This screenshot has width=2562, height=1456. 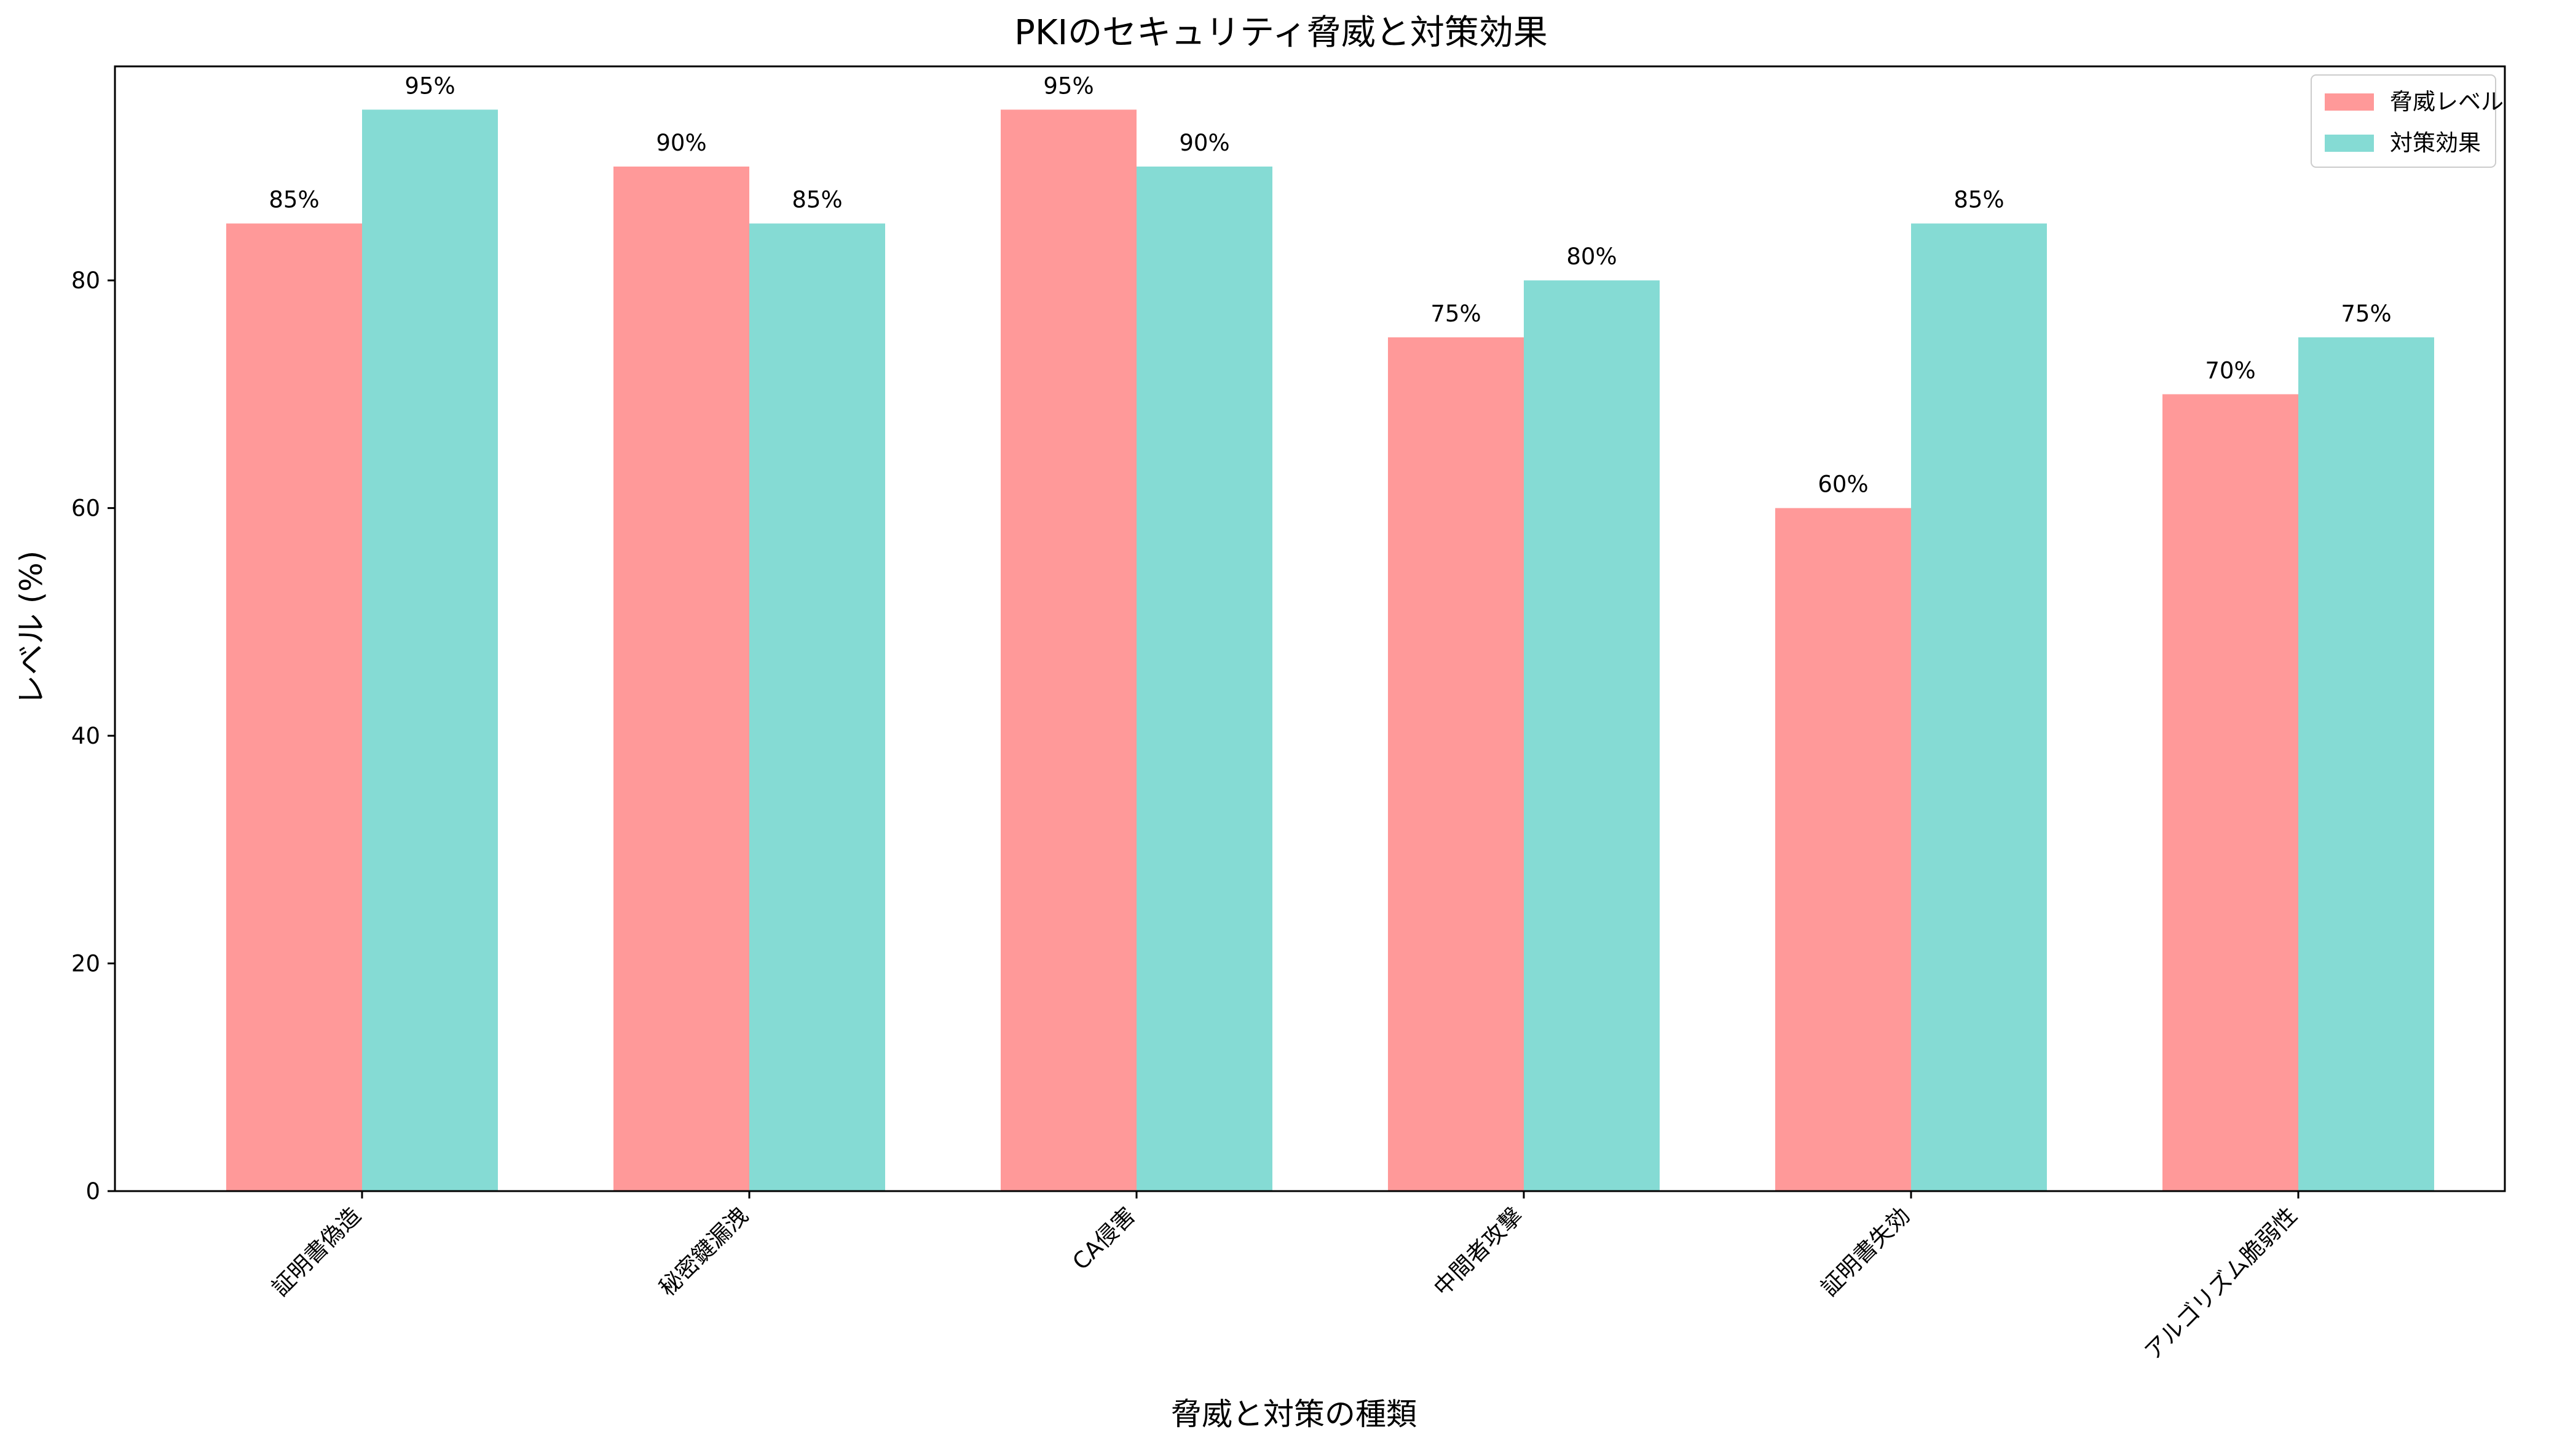 I want to click on x-tick-label: 秘密鍵漏洩, so click(x=704, y=1251).